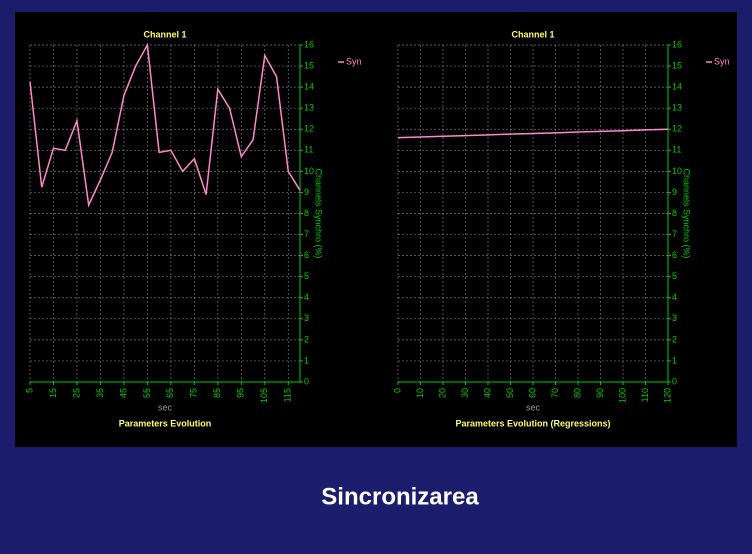 Image resolution: width=752 pixels, height=554 pixels. What do you see at coordinates (53, 393) in the screenshot?
I see `x-tick-label: 15` at bounding box center [53, 393].